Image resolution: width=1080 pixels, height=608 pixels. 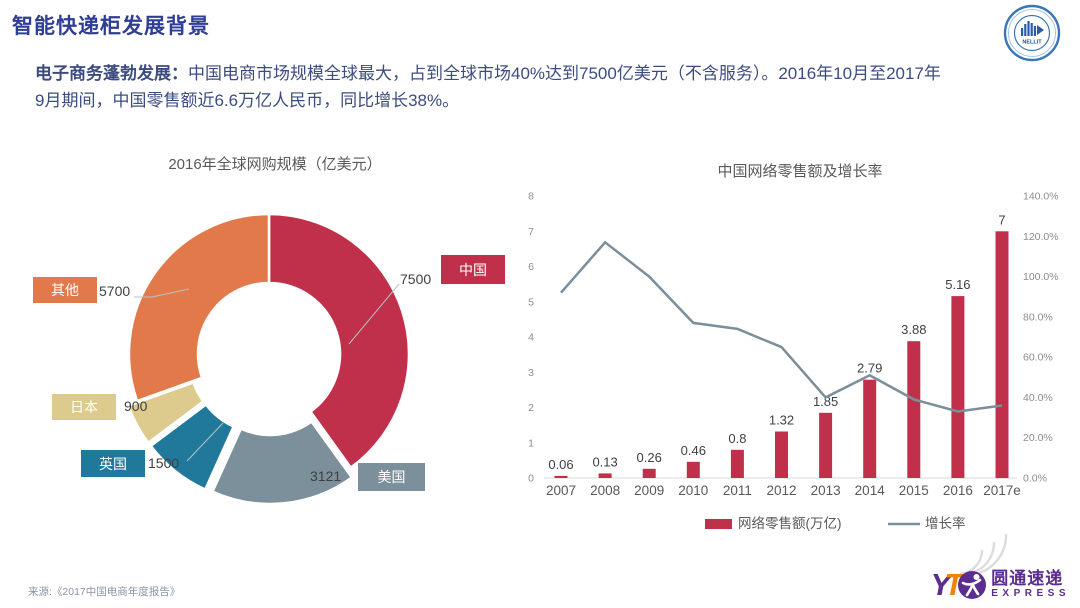 What do you see at coordinates (870, 490) in the screenshot?
I see `svg-text: 2014` at bounding box center [870, 490].